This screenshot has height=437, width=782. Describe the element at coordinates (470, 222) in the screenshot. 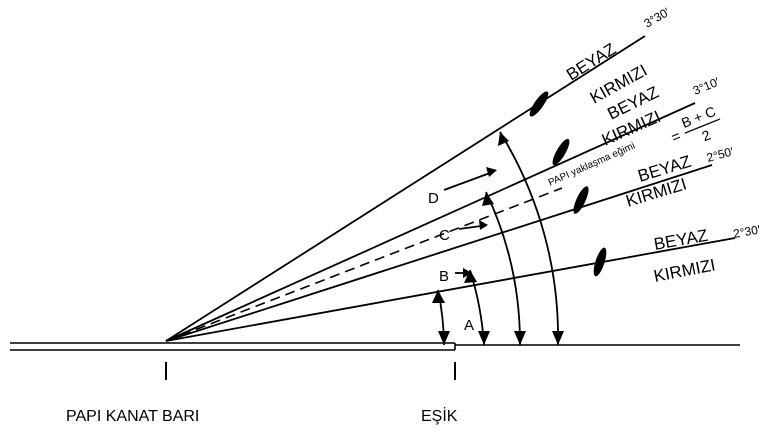

I see `letter-arrows` at that location.